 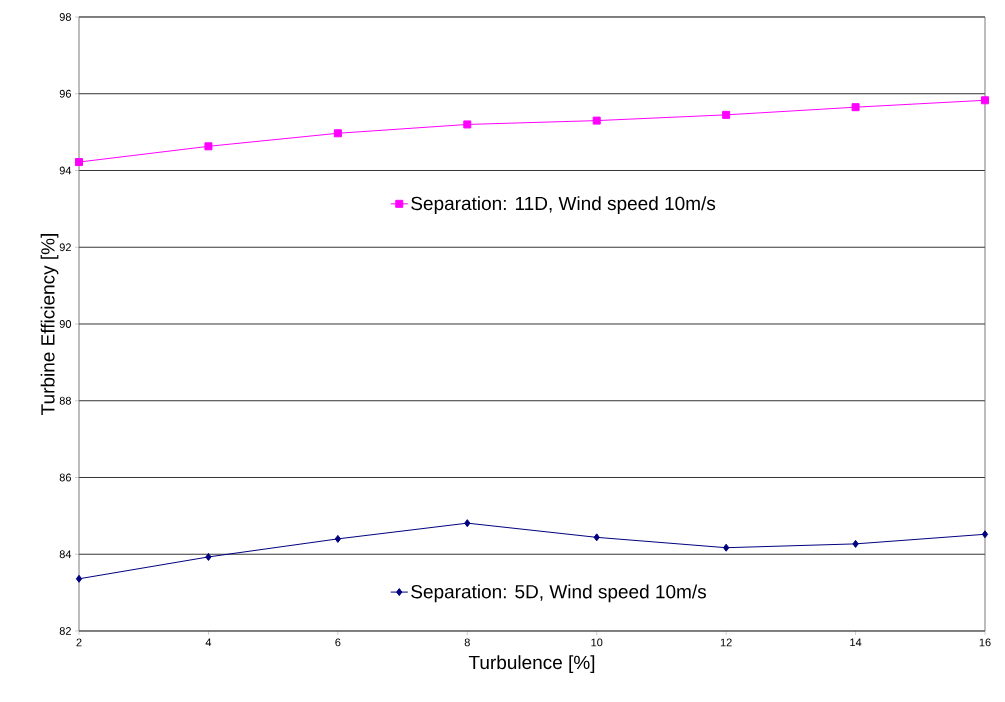 What do you see at coordinates (65, 247) in the screenshot?
I see `y-tick-label: 92` at bounding box center [65, 247].